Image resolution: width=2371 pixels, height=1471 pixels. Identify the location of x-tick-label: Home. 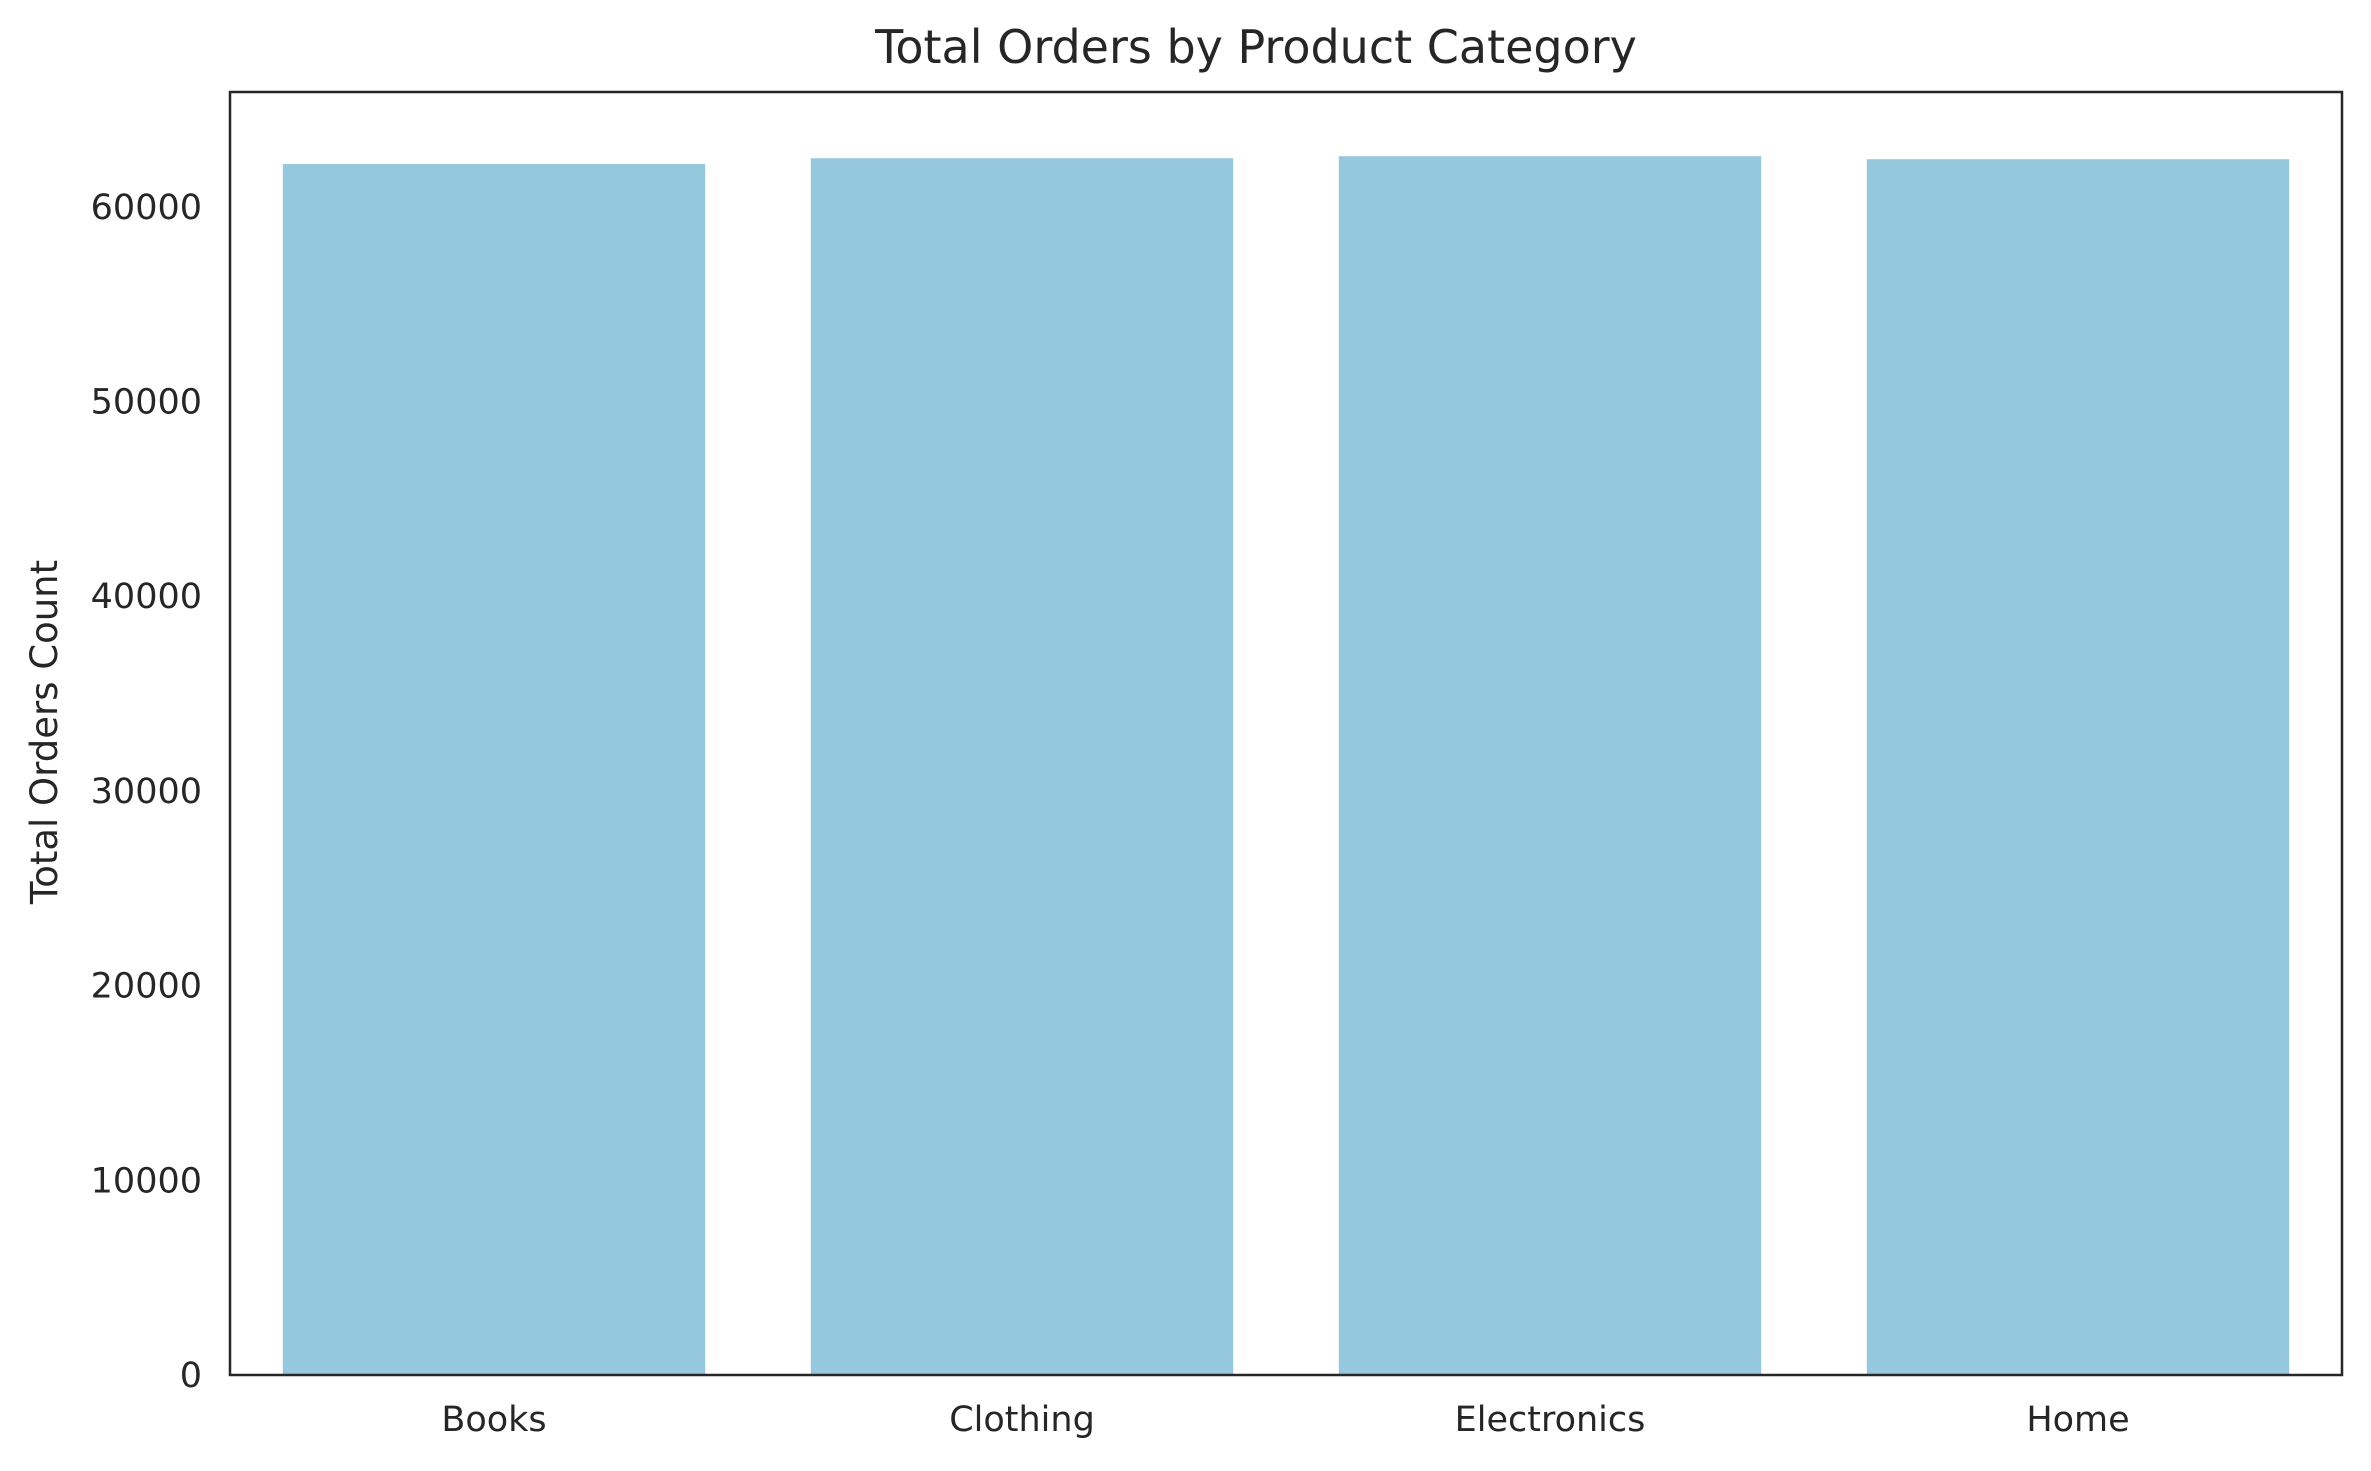
(2077, 1420).